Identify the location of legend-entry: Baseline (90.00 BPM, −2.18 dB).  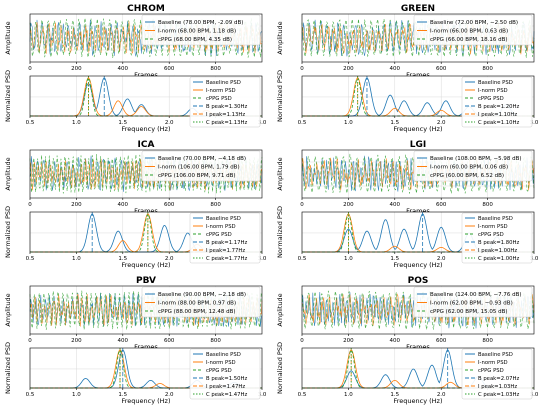
(202, 295).